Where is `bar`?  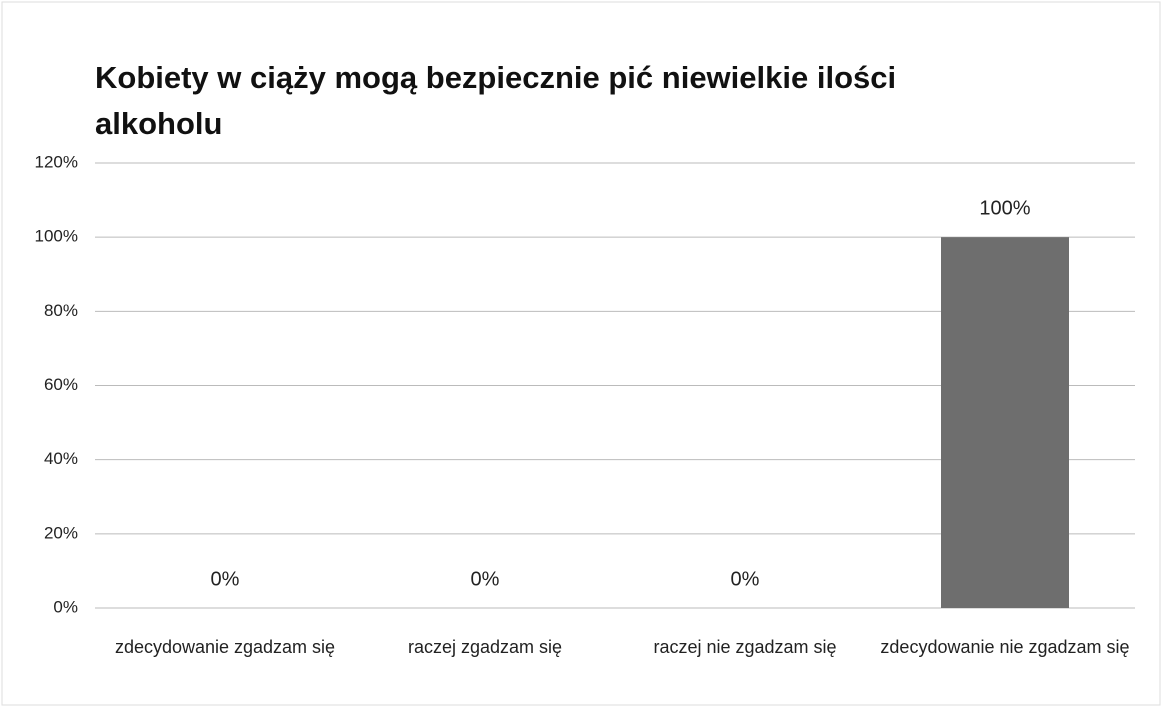
bar is located at coordinates (1005, 422).